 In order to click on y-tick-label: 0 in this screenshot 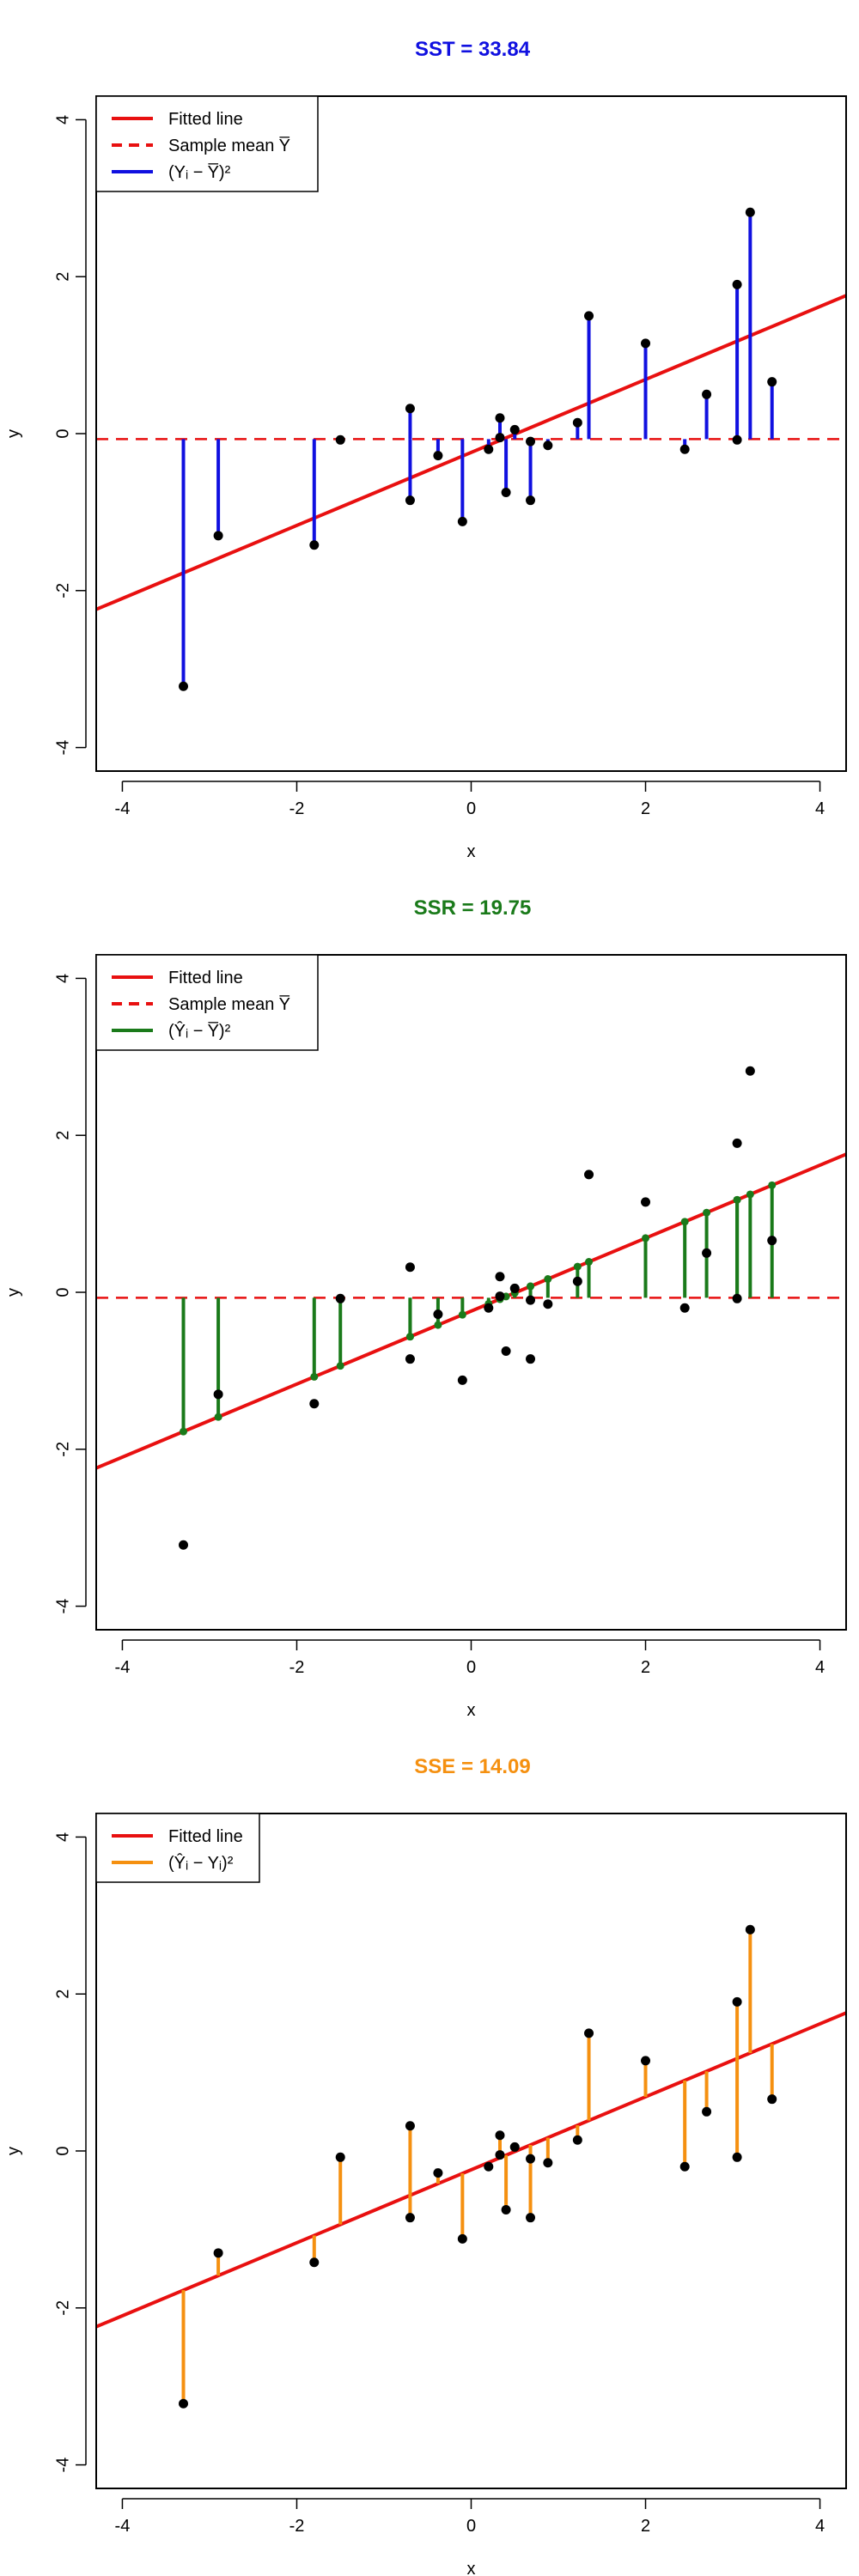, I will do `click(63, 433)`.